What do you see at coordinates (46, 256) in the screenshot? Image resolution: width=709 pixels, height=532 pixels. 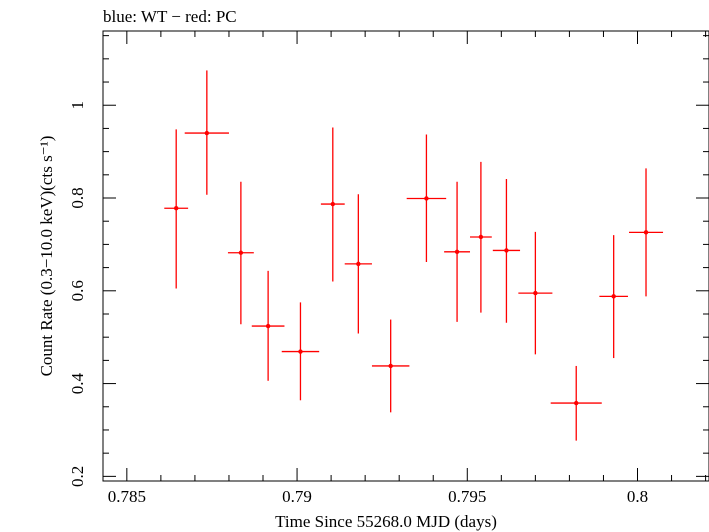 I see `y-axis-label: Count Rate (0.3−10.0 keV)(cts s⁻¹)` at bounding box center [46, 256].